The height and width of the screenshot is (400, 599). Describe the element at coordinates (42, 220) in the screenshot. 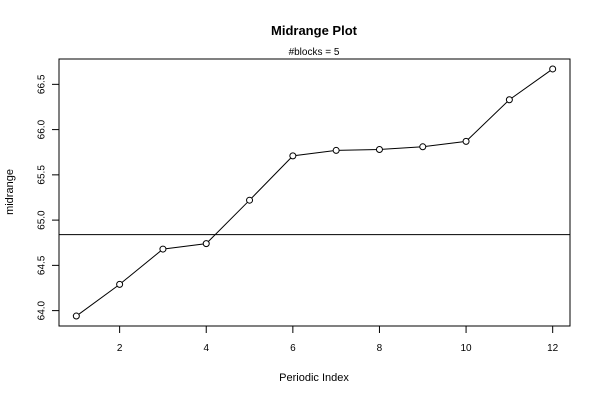

I see `y-tick-label: 65.0` at that location.